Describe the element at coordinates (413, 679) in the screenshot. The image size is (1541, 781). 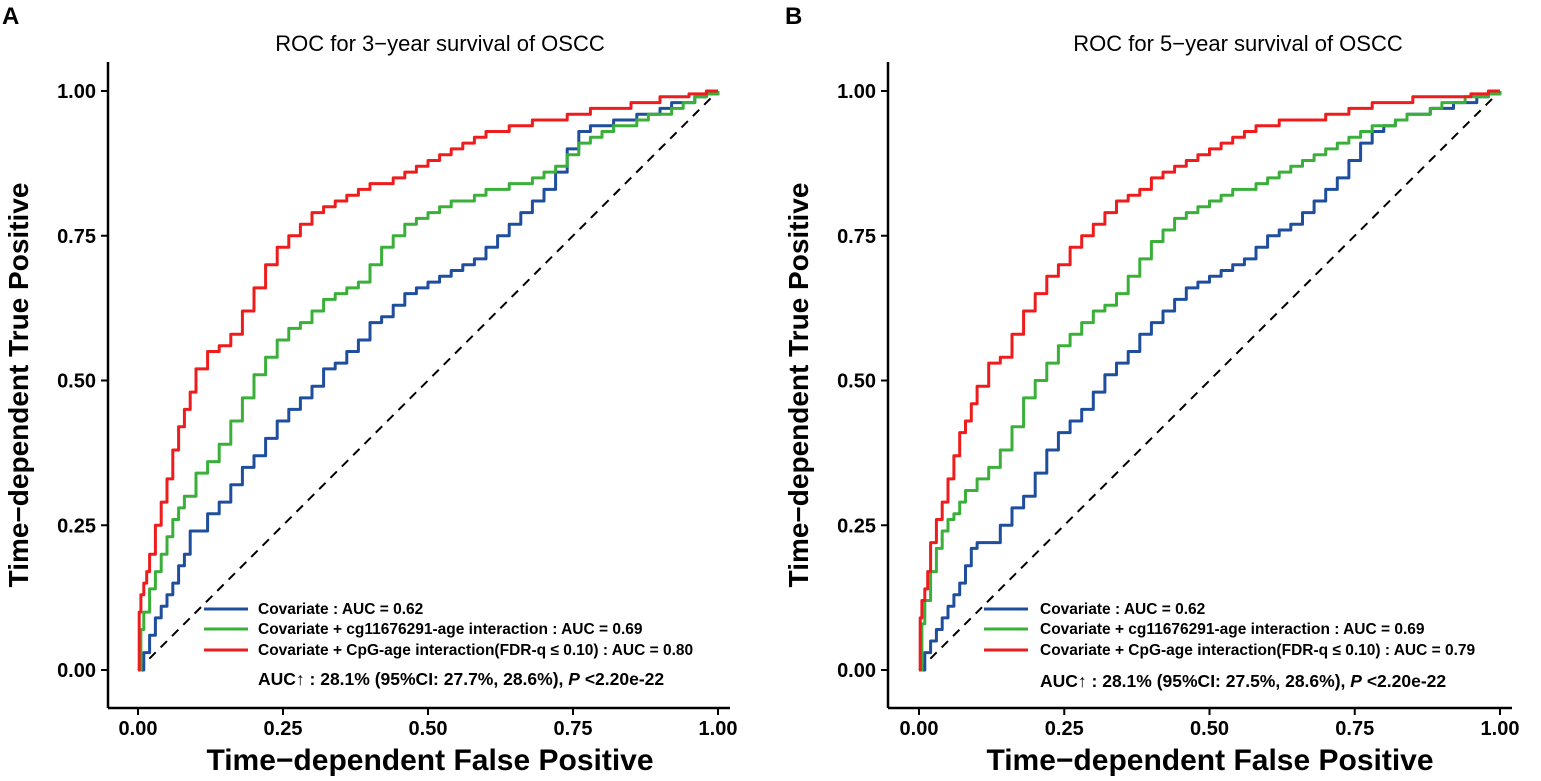
I see `auc-note-prefix: AUC↑ : 28.1% (95%CI: 27.7%, 28.6%),` at that location.